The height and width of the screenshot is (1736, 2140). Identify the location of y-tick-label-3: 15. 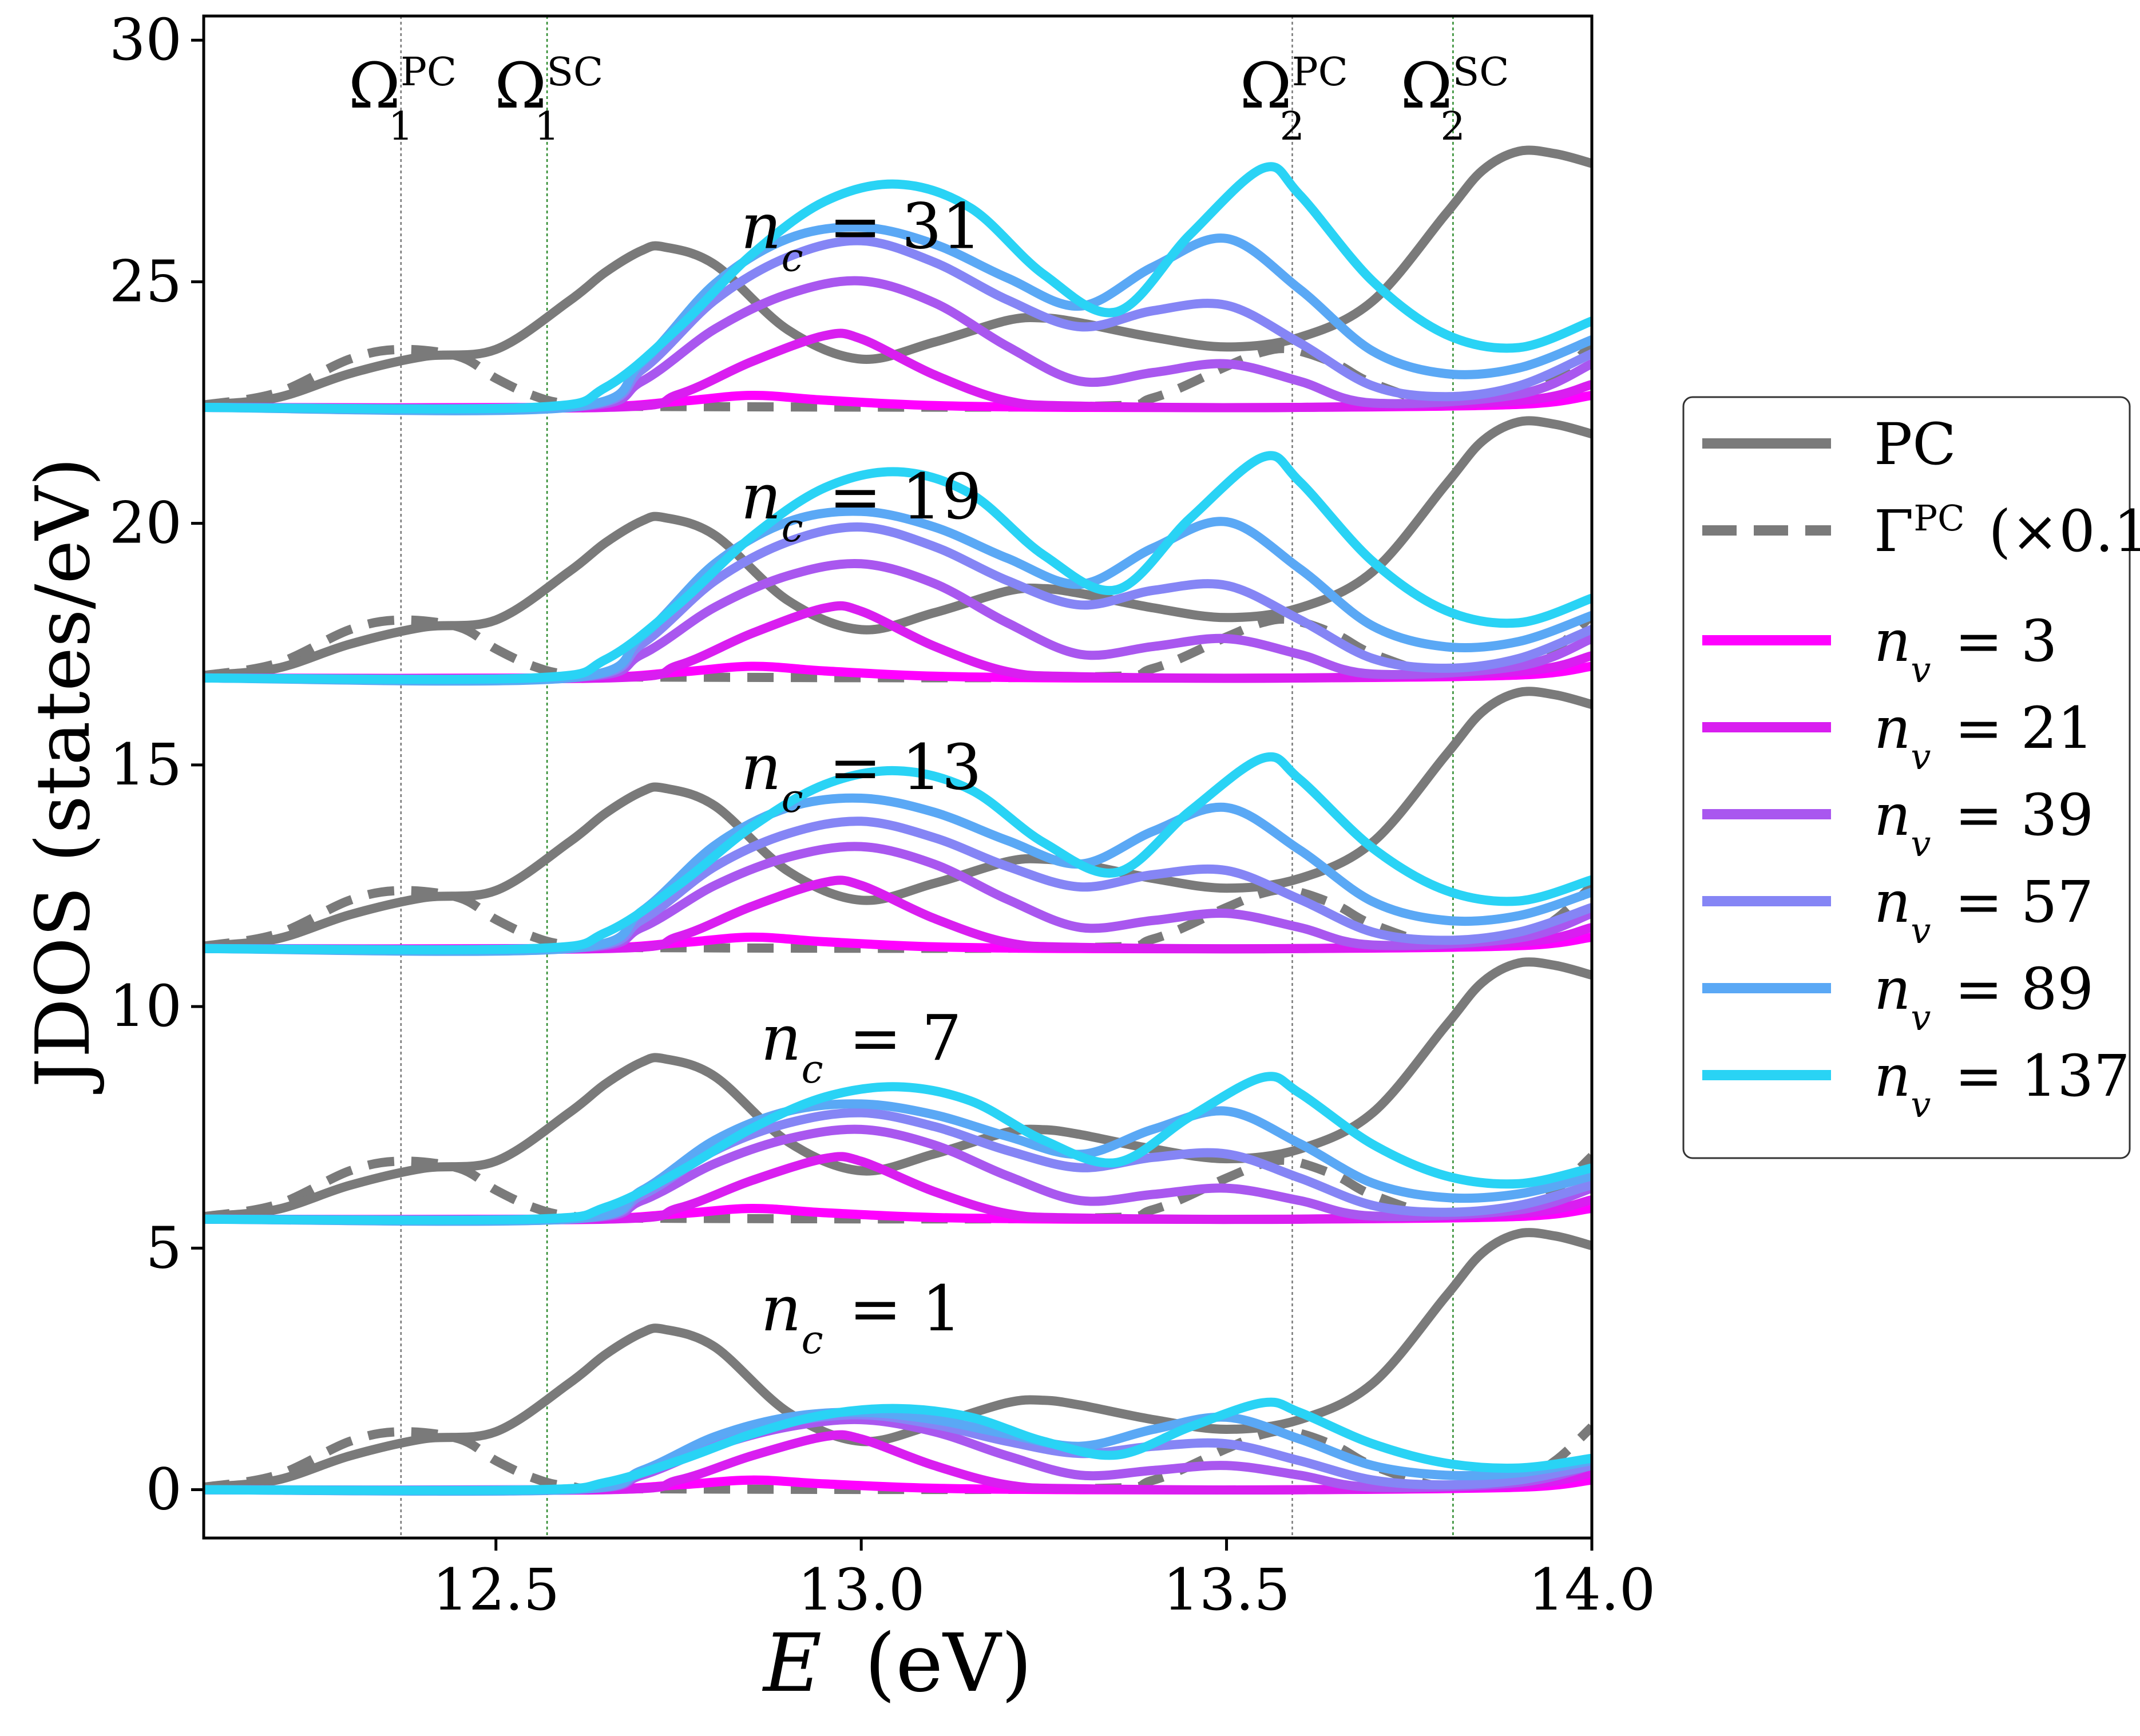
(145, 764).